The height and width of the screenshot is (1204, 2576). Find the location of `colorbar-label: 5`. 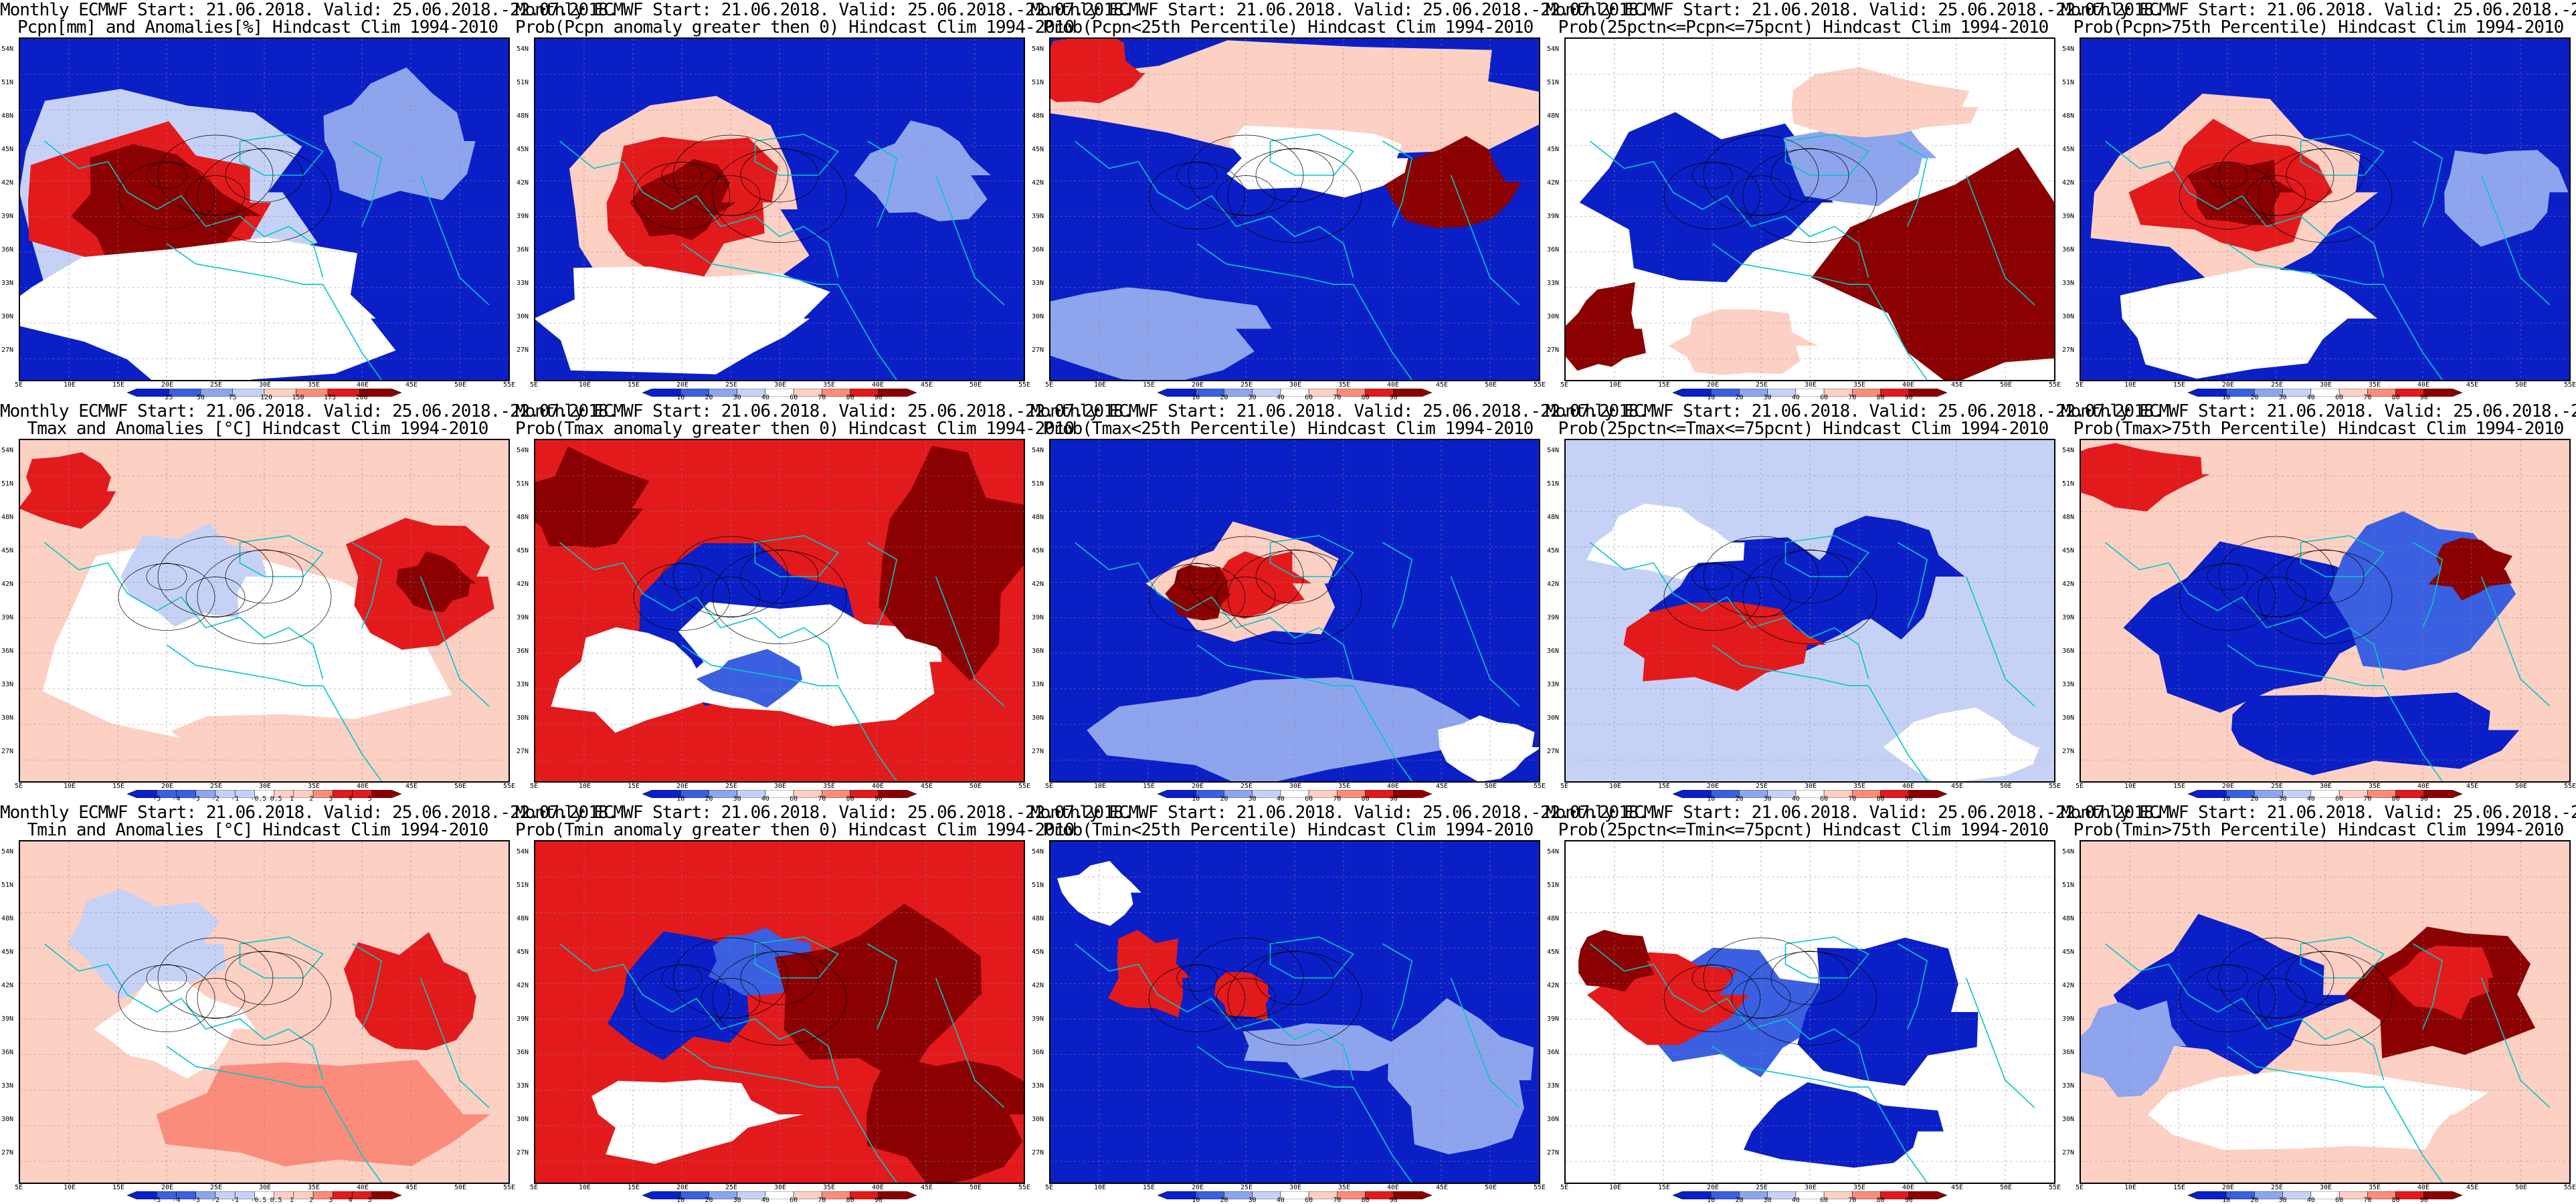

colorbar-label: 5 is located at coordinates (369, 1200).